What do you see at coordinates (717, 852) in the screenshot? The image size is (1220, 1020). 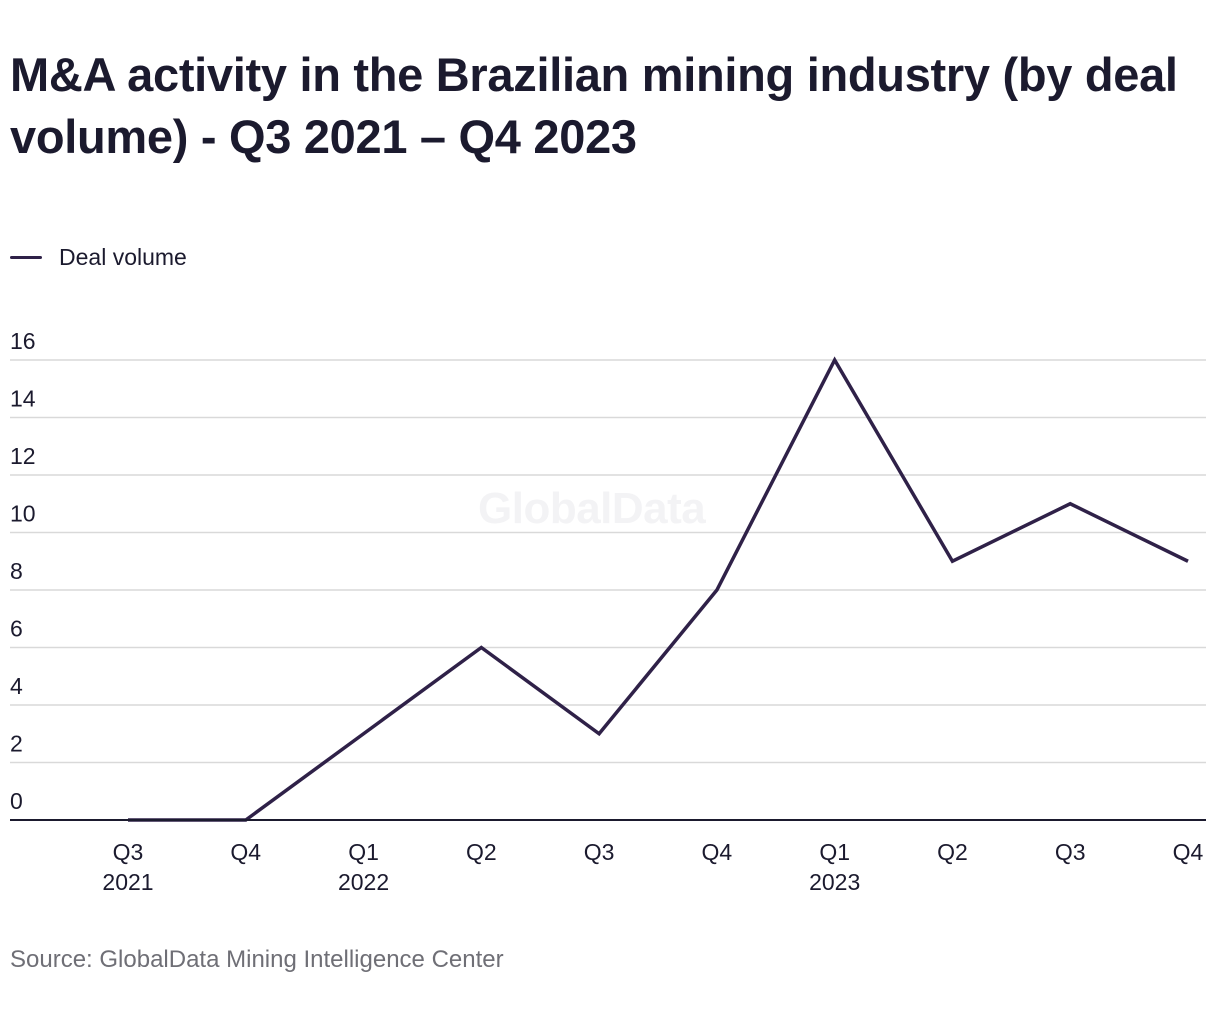 I see `x-tick-label-5-0: Q4` at bounding box center [717, 852].